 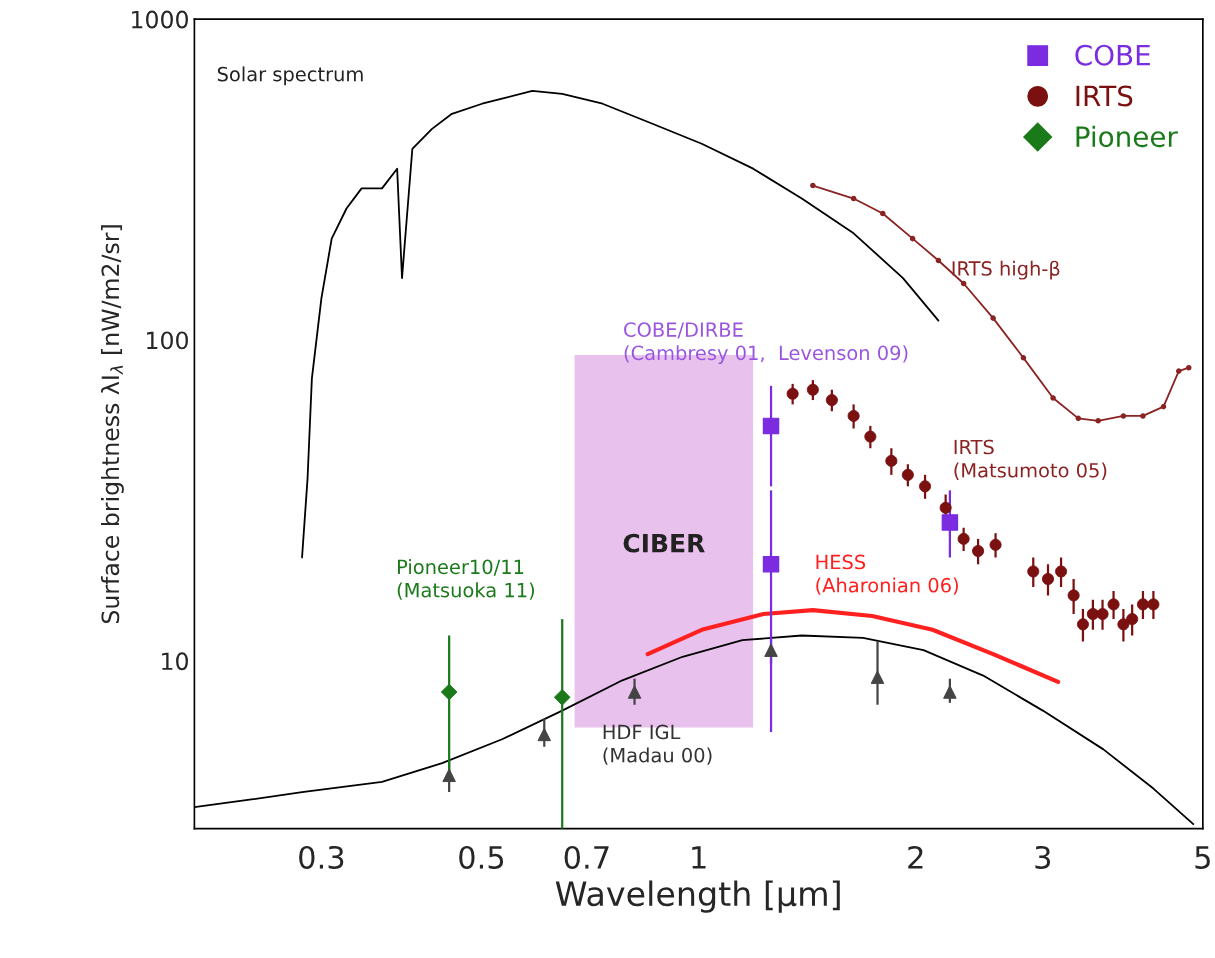 I want to click on annotation: IRTS (Matsumoto 05), so click(x=1030, y=459).